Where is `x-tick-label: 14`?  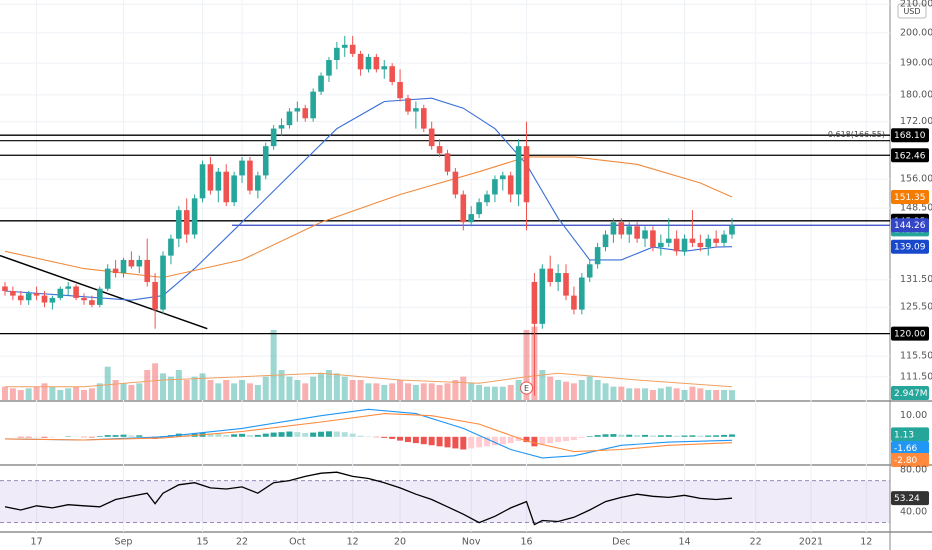
x-tick-label: 14 is located at coordinates (685, 542).